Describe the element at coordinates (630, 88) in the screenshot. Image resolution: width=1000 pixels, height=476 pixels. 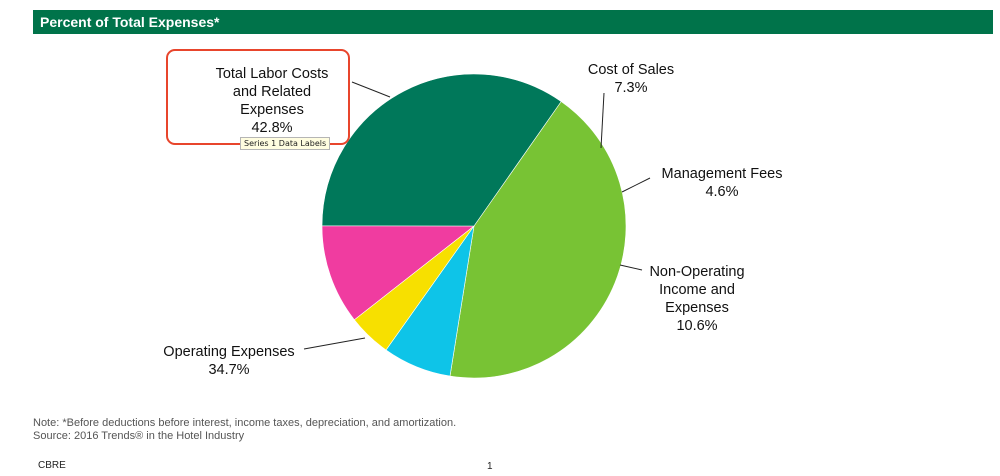
I see `slice-value-label: 7.3%` at that location.